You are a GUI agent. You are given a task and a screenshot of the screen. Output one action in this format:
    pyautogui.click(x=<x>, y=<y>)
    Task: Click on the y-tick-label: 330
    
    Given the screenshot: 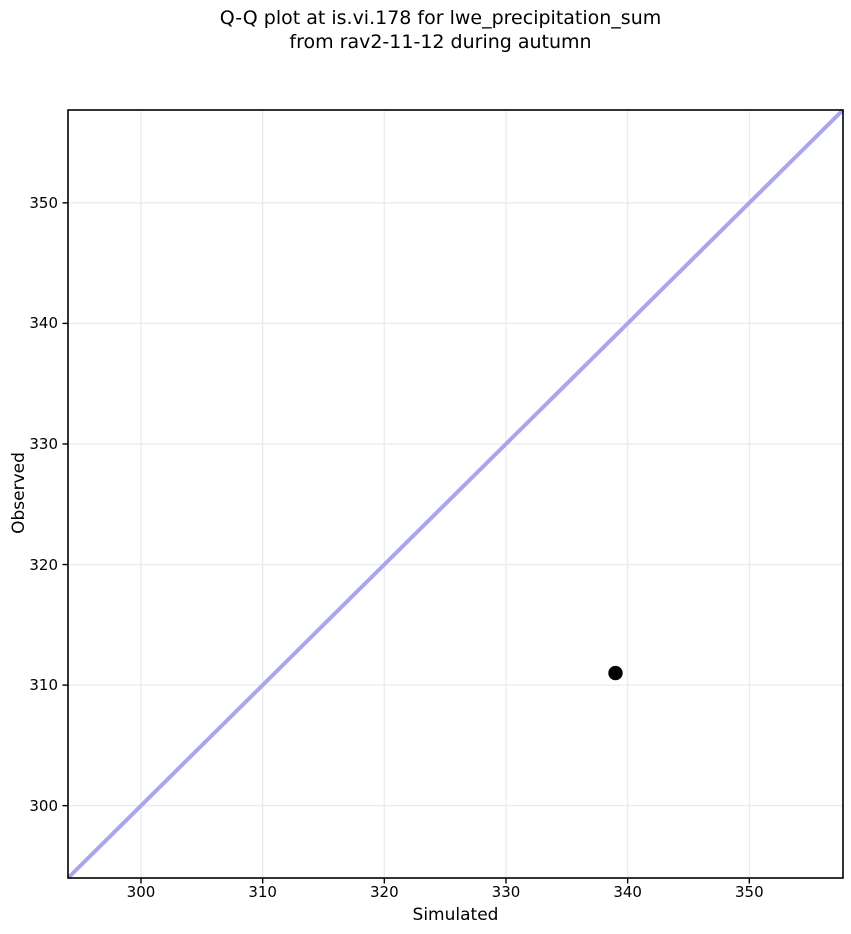 What is the action you would take?
    pyautogui.click(x=43, y=443)
    